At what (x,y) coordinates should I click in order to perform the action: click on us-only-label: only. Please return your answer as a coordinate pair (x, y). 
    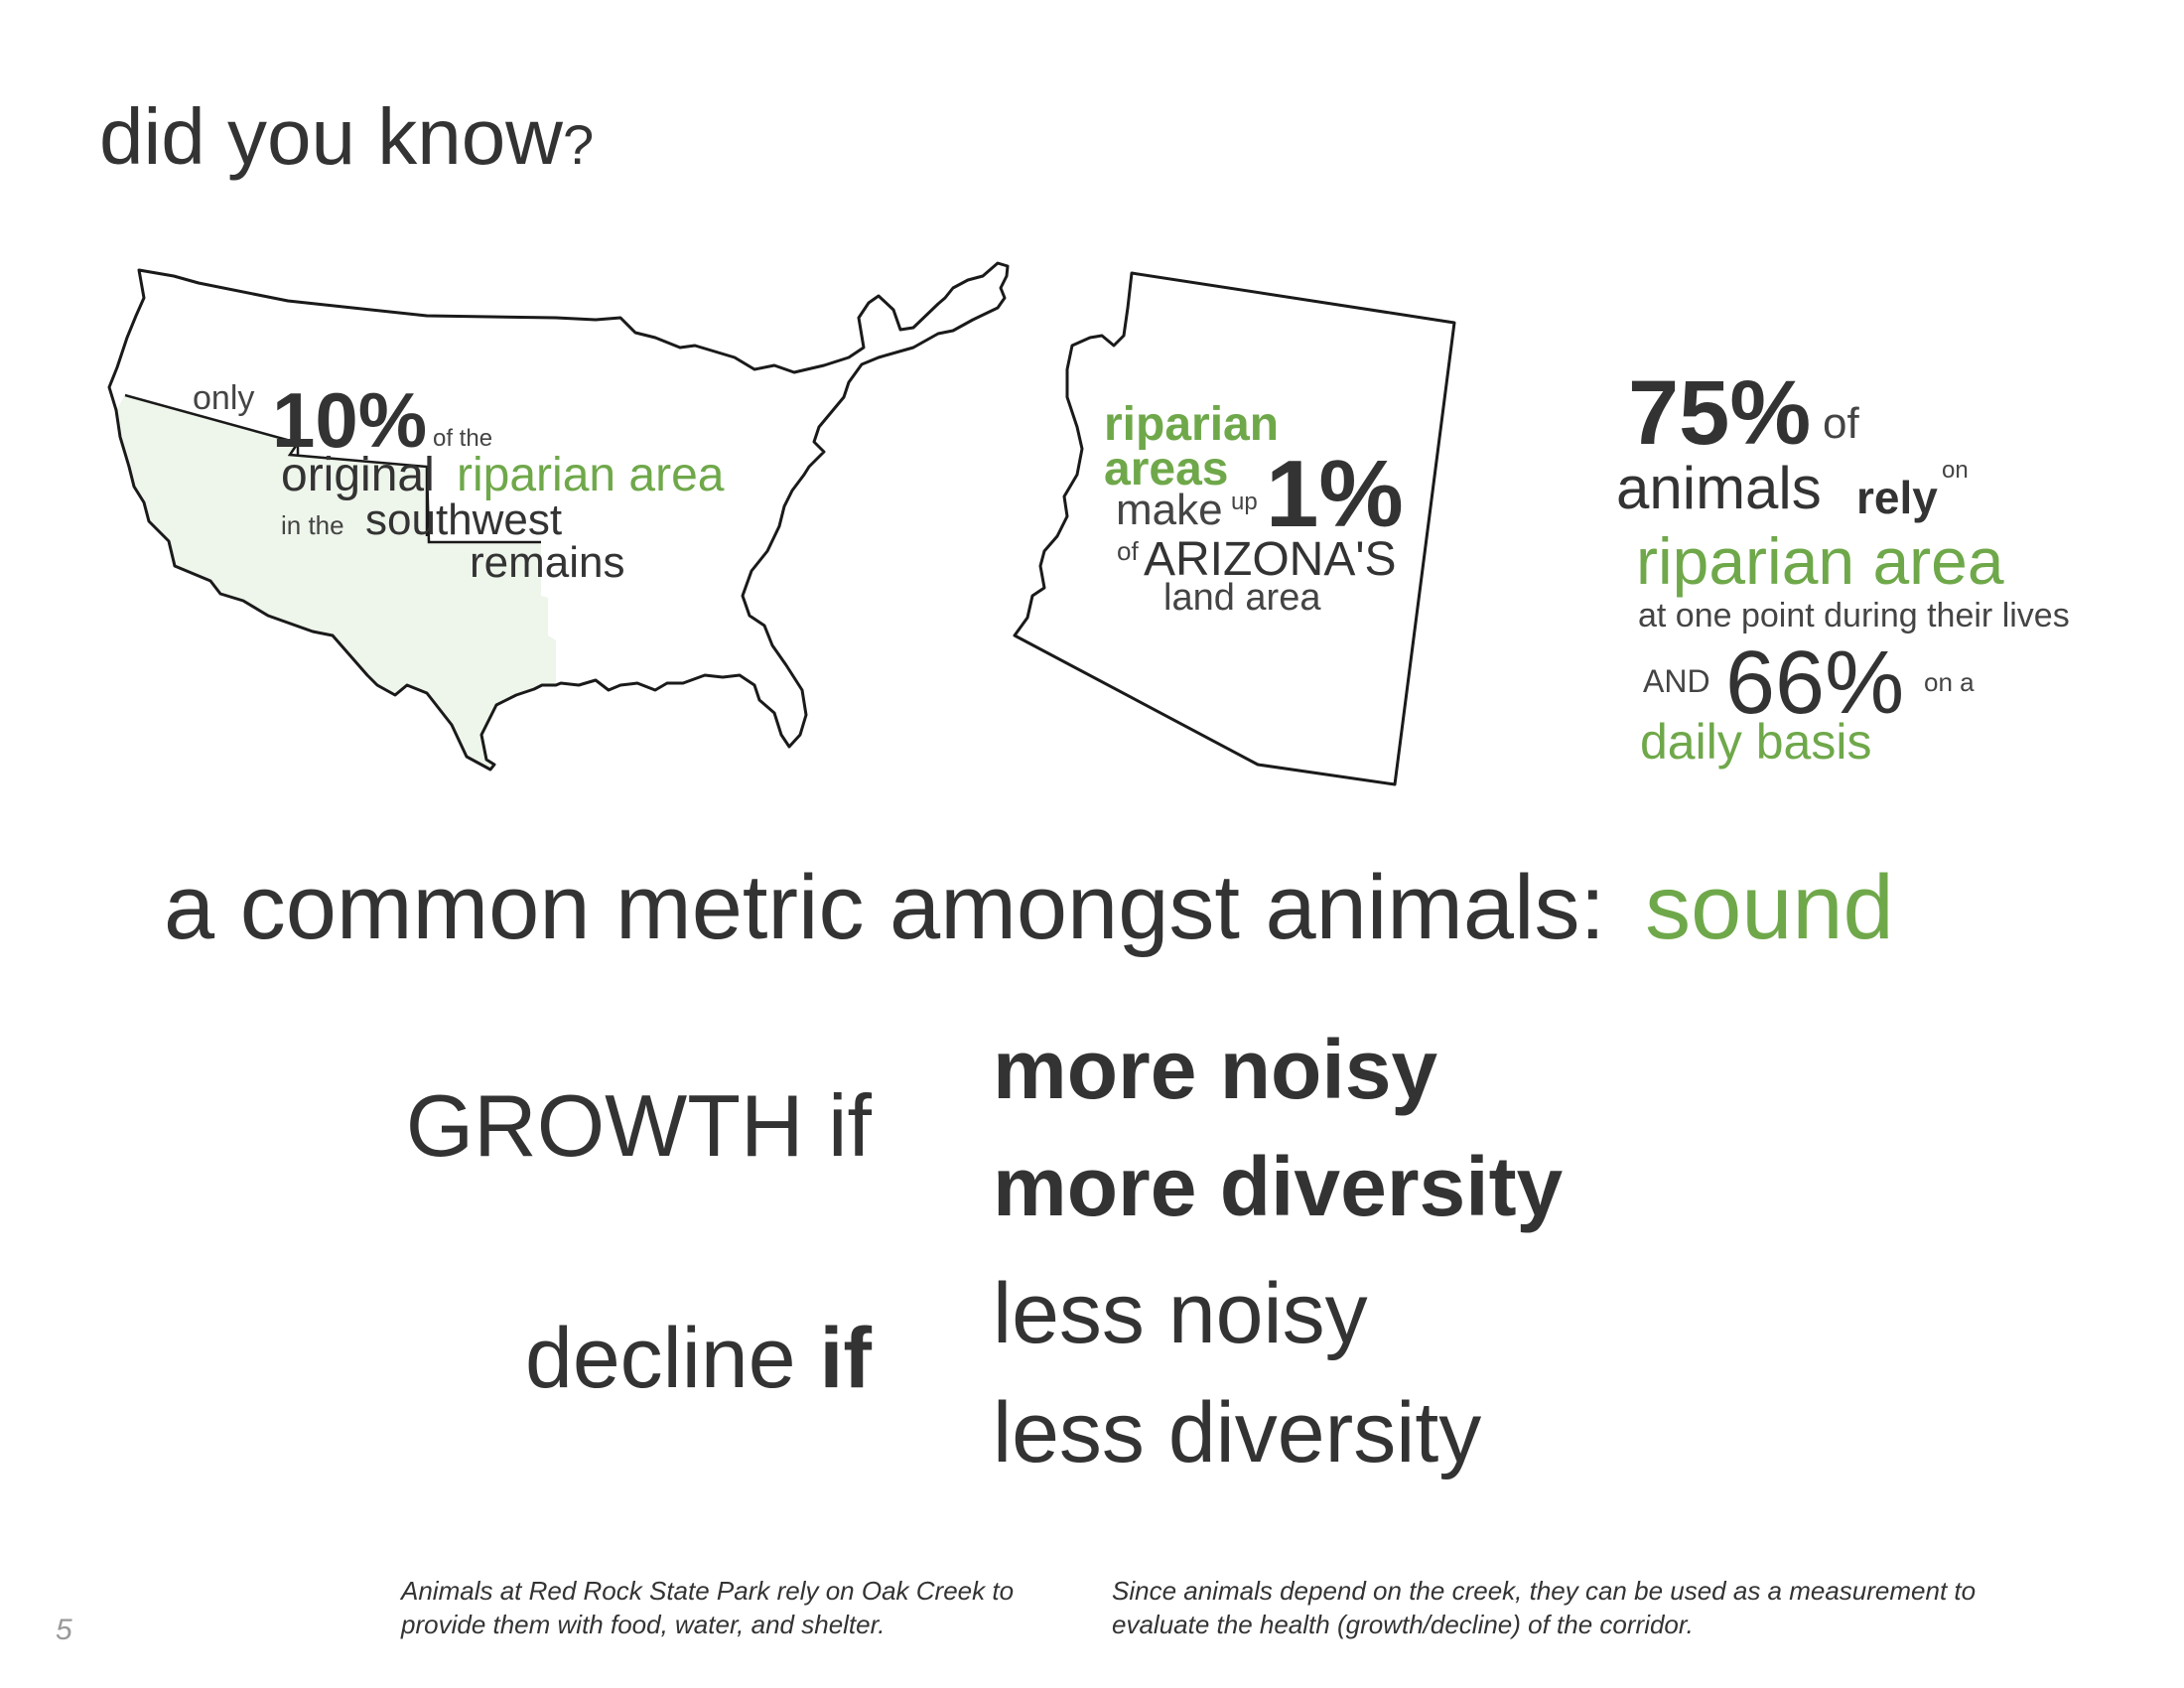
    Looking at the image, I should click on (224, 398).